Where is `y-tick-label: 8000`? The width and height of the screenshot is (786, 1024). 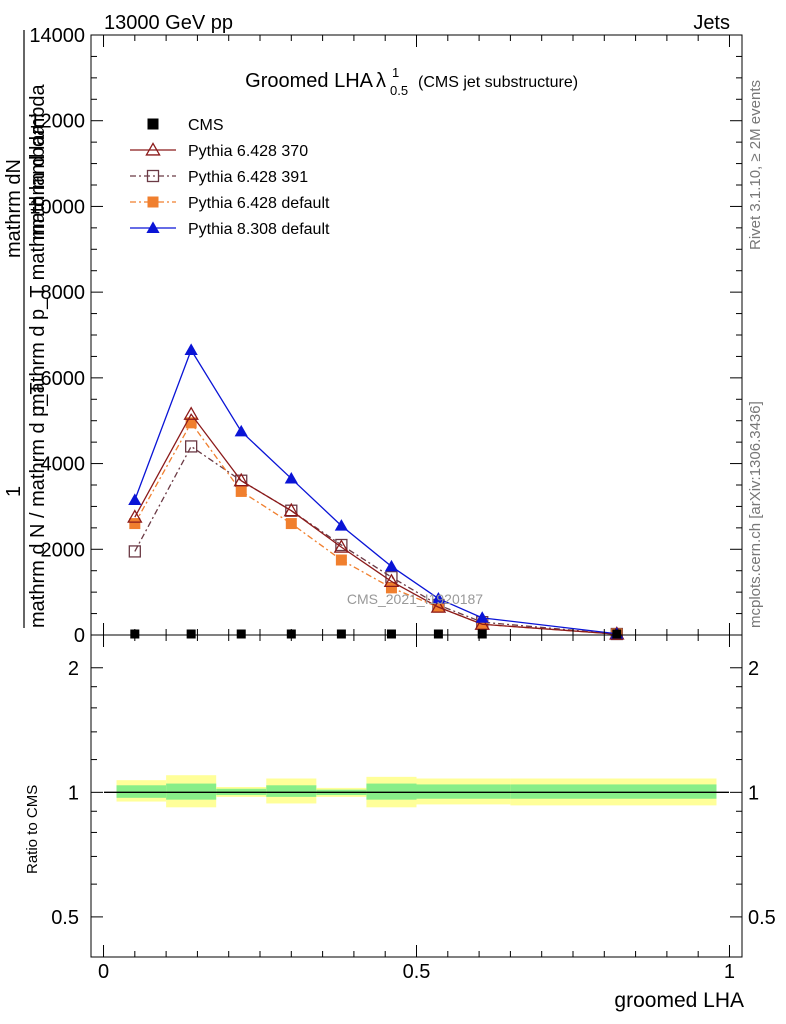
y-tick-label: 8000 is located at coordinates (63, 293).